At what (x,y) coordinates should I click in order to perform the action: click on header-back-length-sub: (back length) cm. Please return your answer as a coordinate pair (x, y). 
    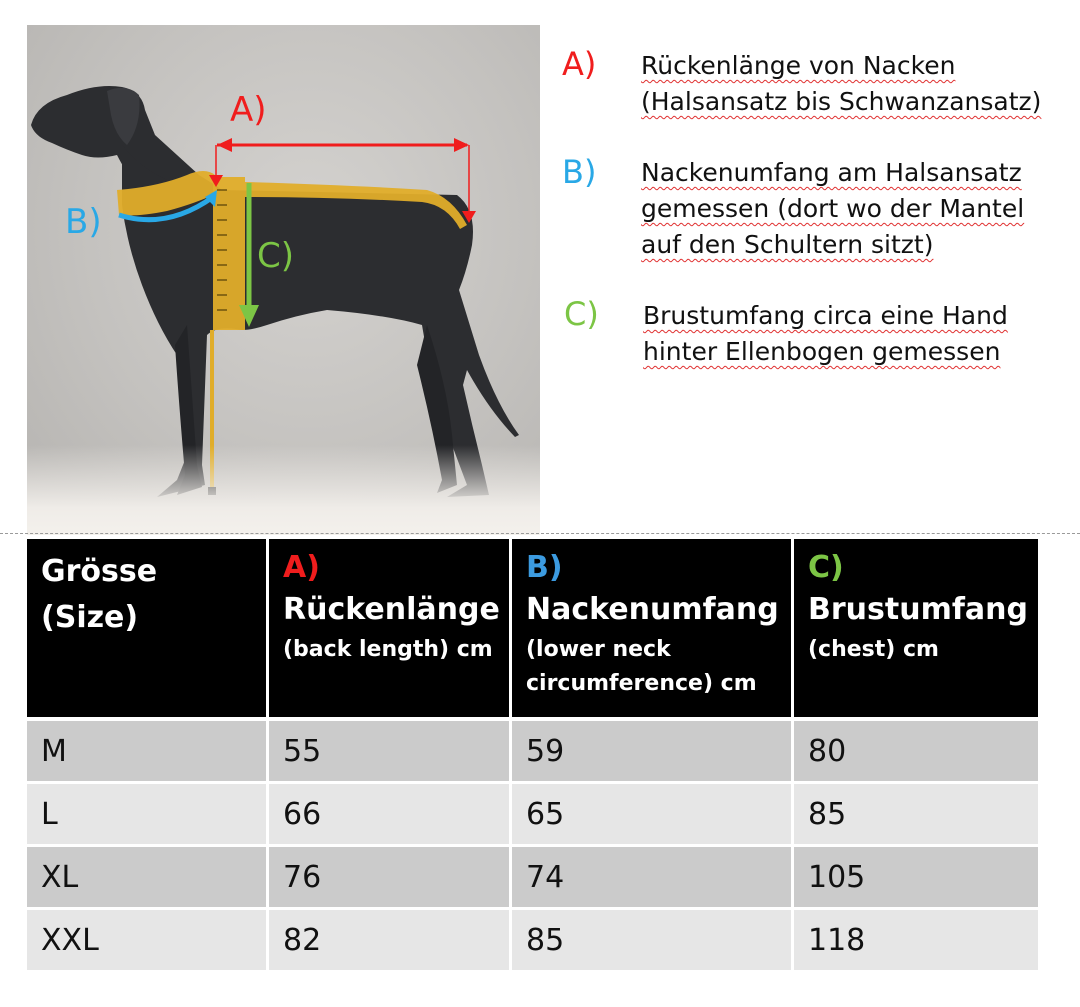
    Looking at the image, I should click on (388, 649).